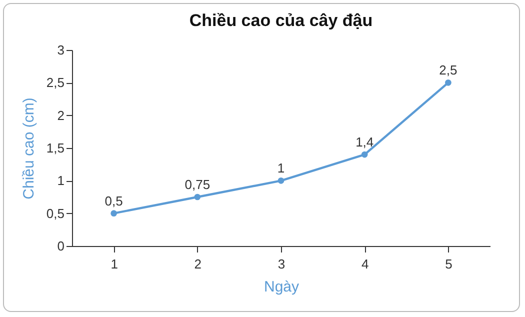  What do you see at coordinates (60, 115) in the screenshot?
I see `y-tick-label: 2` at bounding box center [60, 115].